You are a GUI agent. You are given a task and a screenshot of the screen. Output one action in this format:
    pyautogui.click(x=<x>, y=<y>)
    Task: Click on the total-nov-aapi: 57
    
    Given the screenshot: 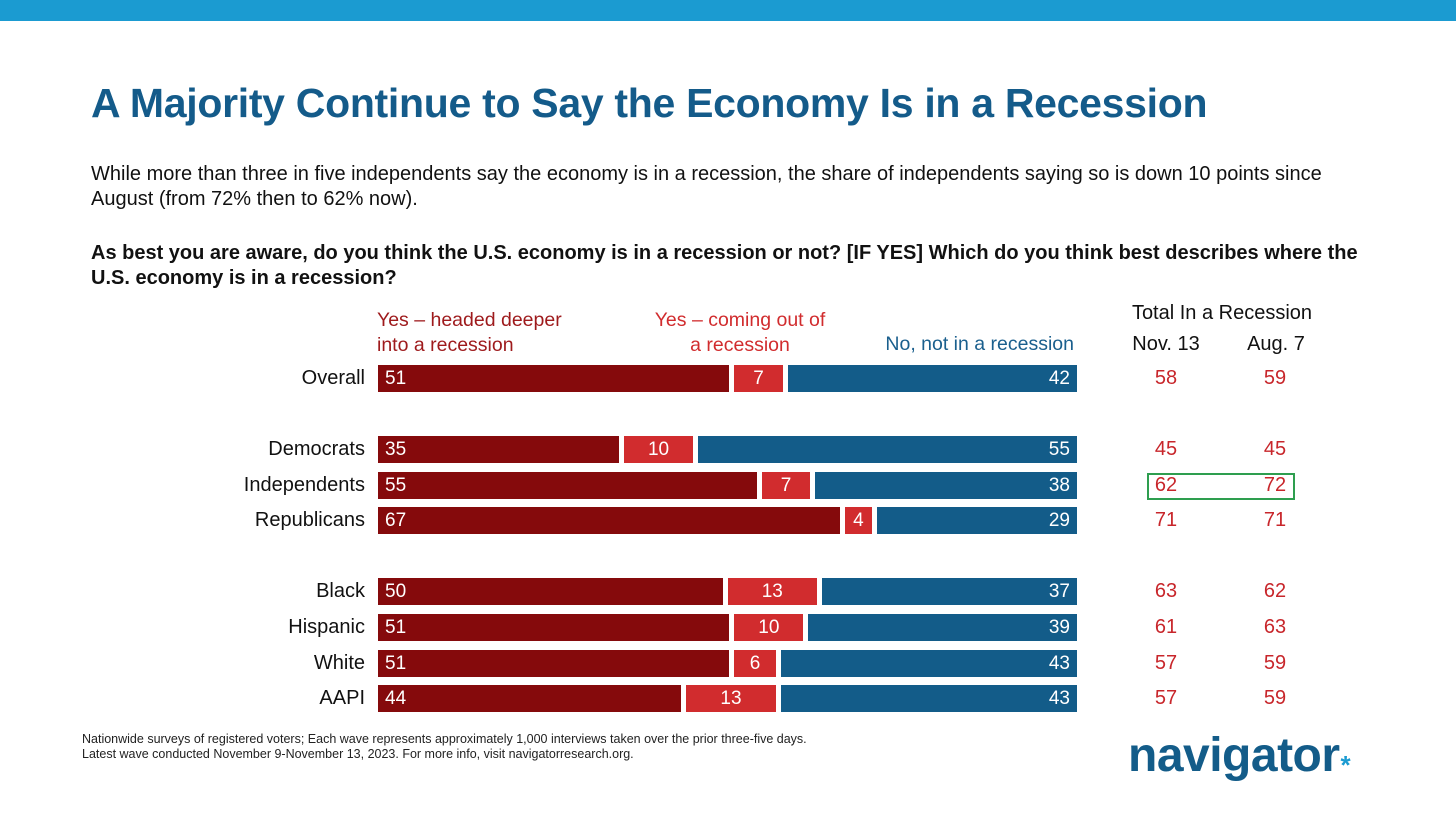 What is the action you would take?
    pyautogui.click(x=1166, y=698)
    